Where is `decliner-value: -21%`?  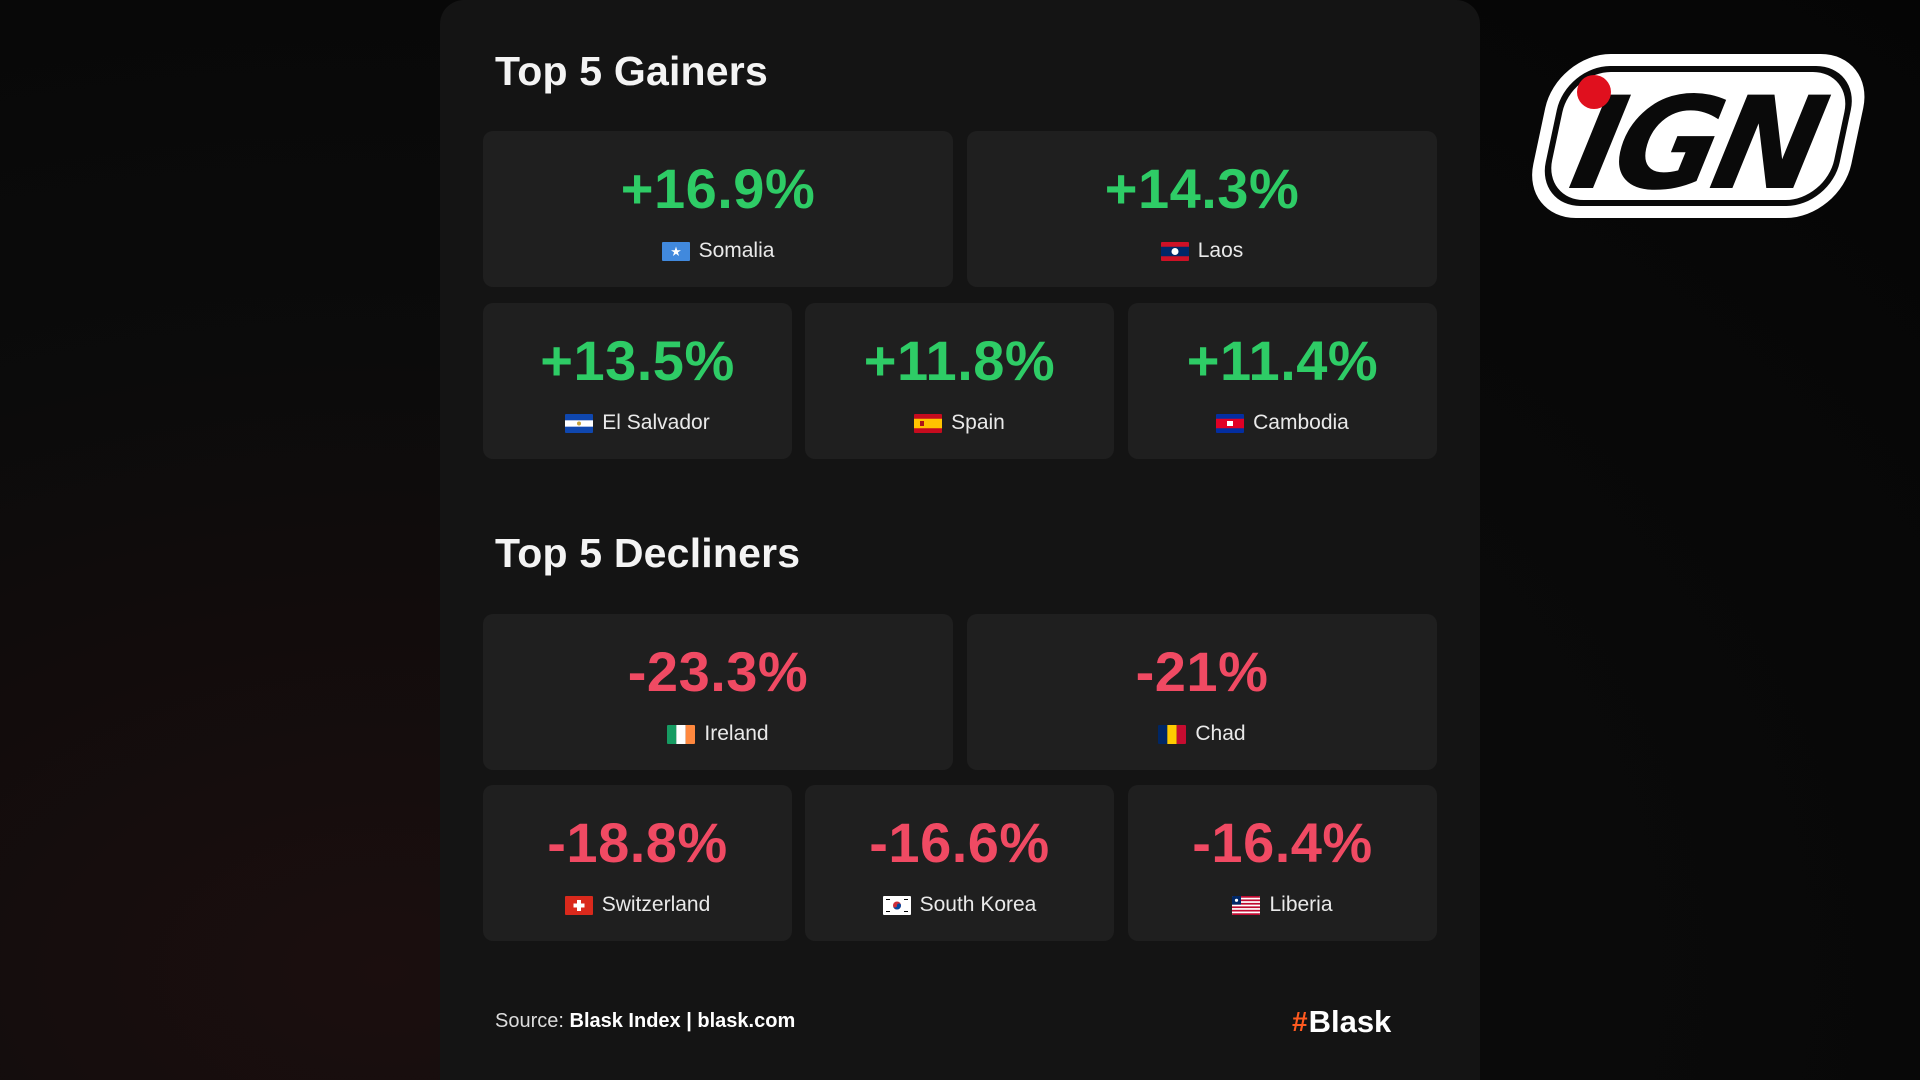 decliner-value: -21% is located at coordinates (1202, 671).